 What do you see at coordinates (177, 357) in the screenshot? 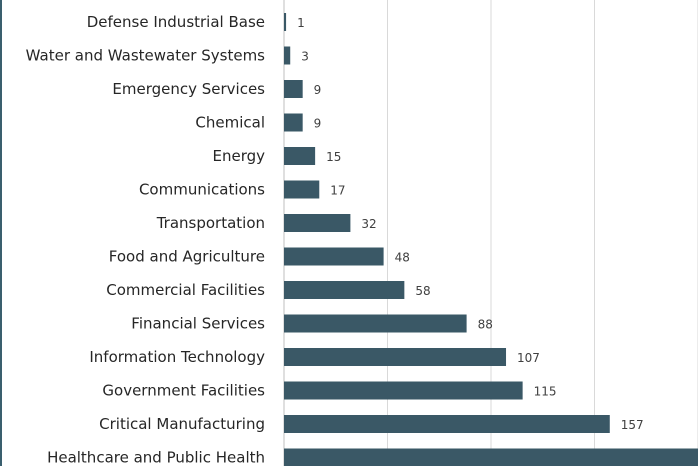
I see `category-label: Information Technology` at bounding box center [177, 357].